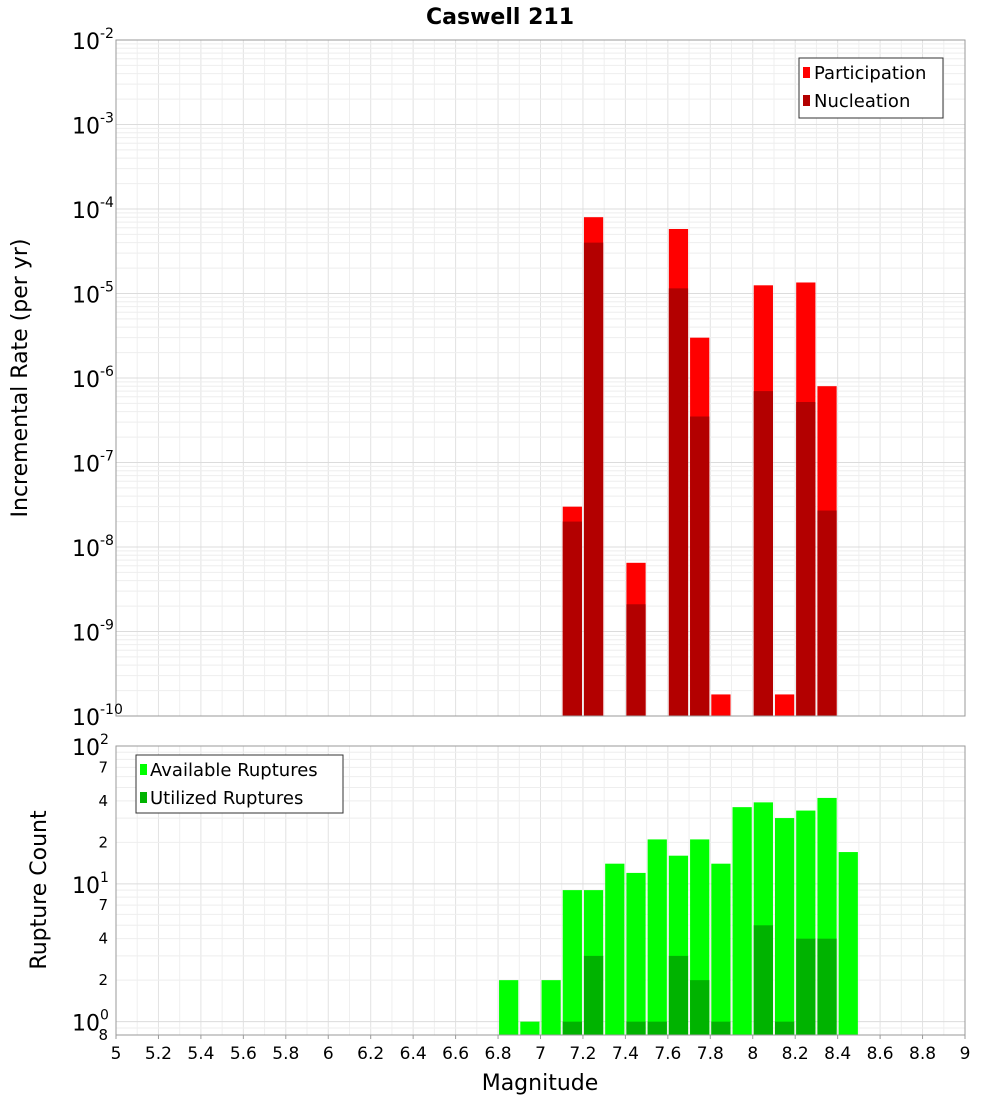  I want to click on y-tick-exponent: -9, so click(107, 626).